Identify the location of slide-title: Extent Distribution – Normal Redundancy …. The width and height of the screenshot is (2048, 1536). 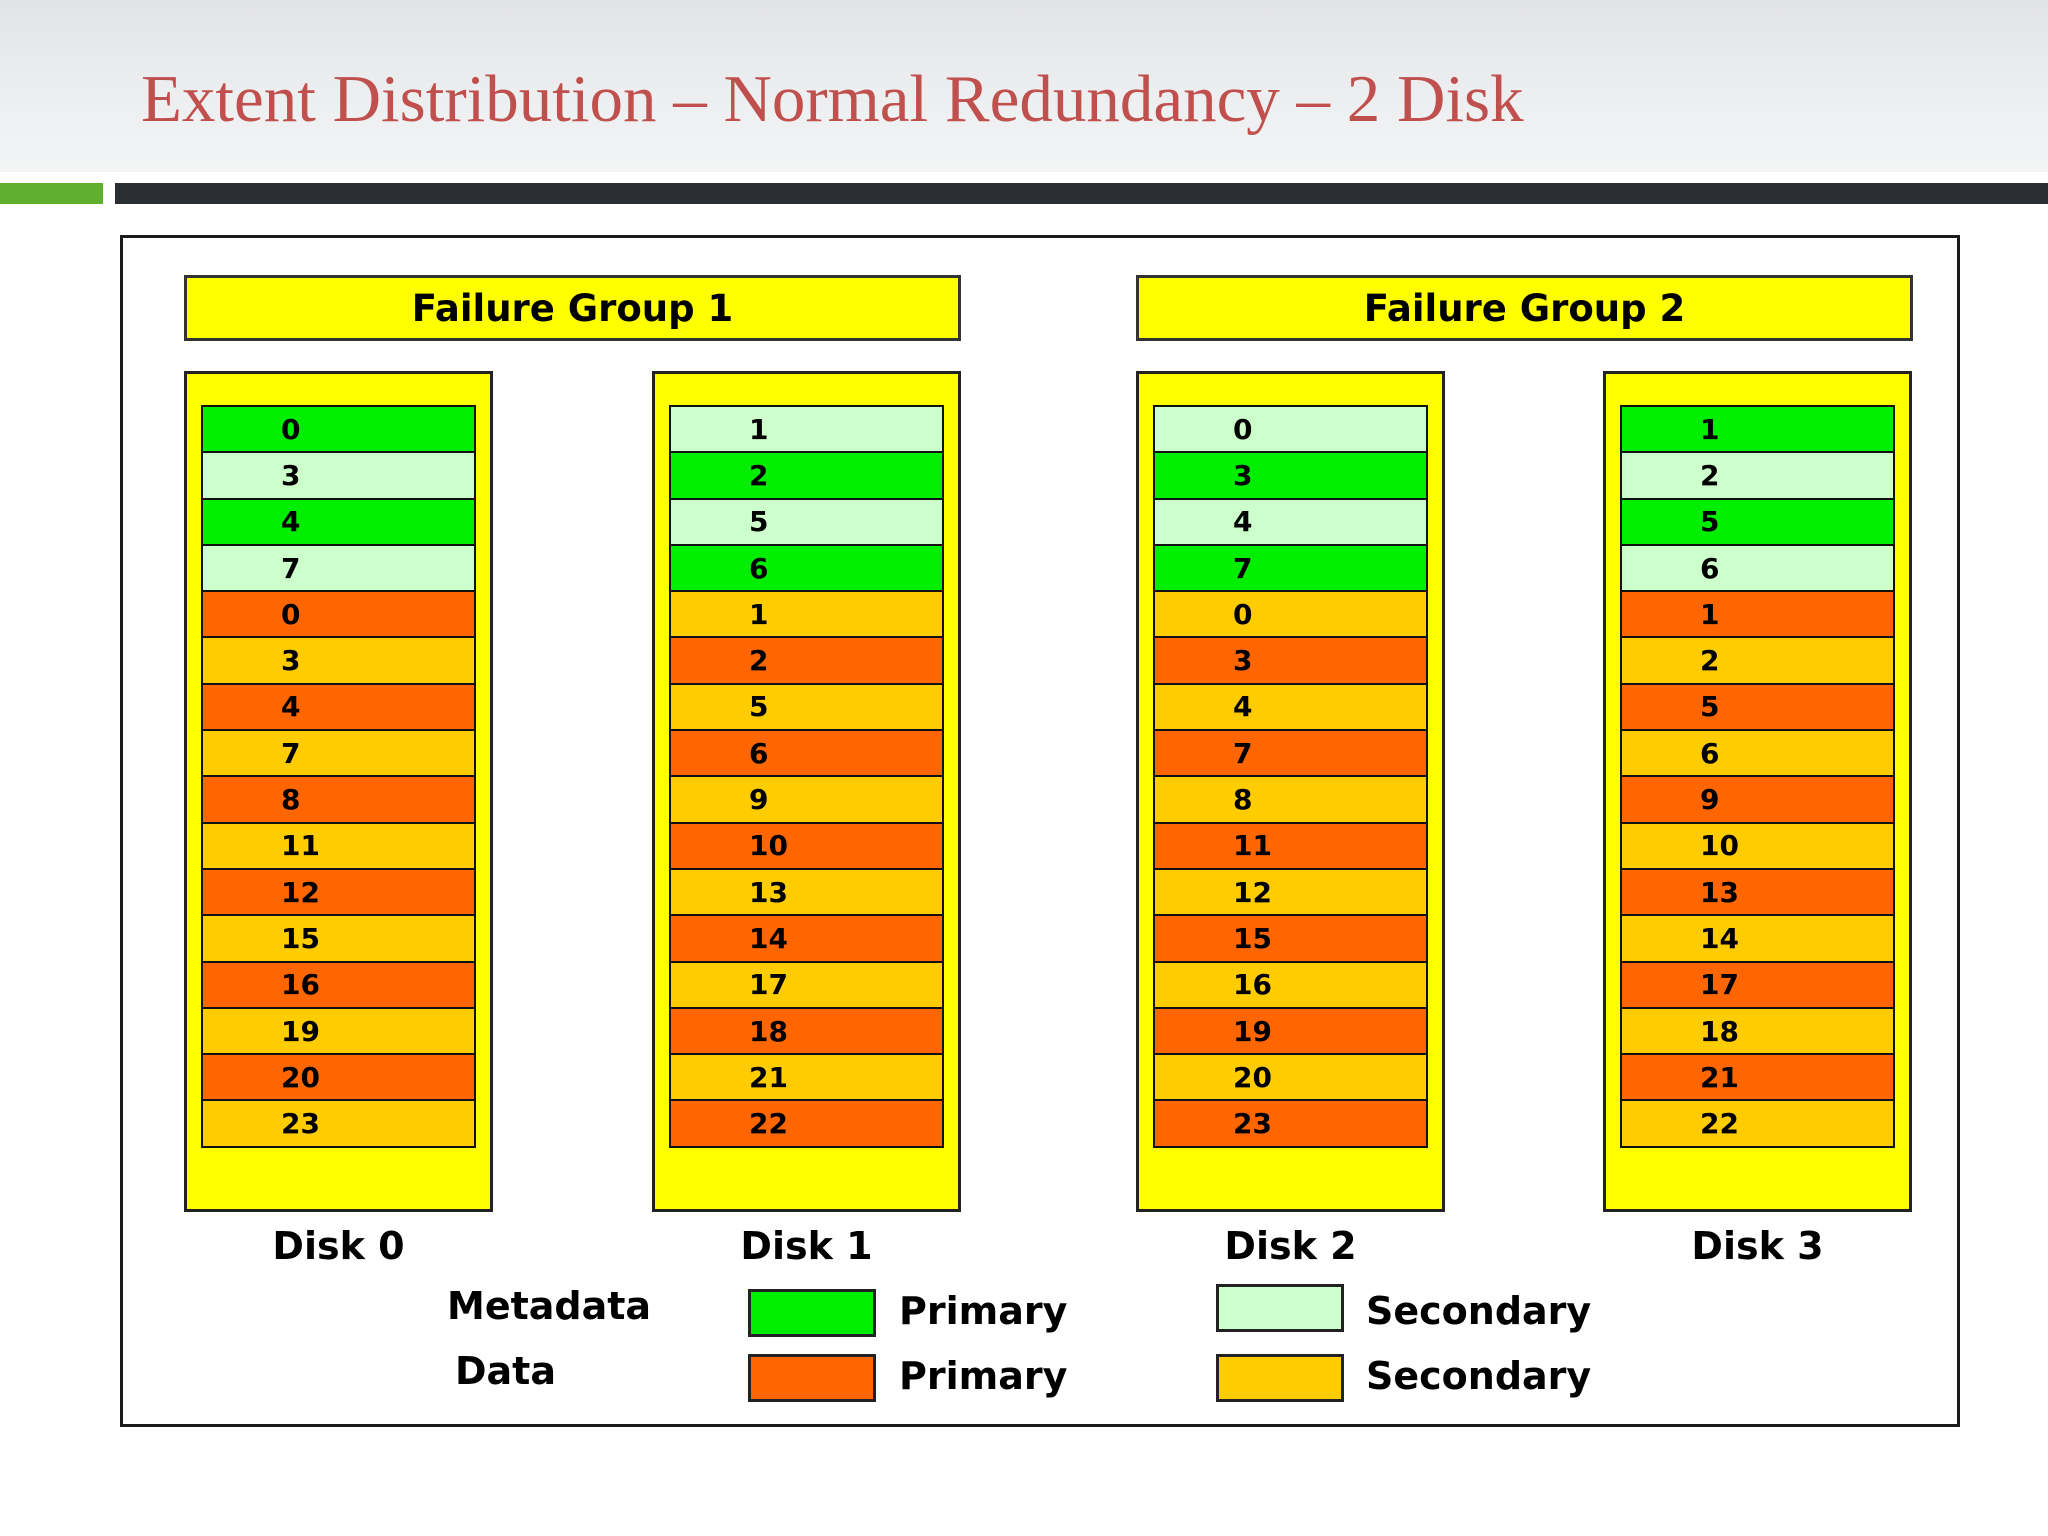
(832, 99).